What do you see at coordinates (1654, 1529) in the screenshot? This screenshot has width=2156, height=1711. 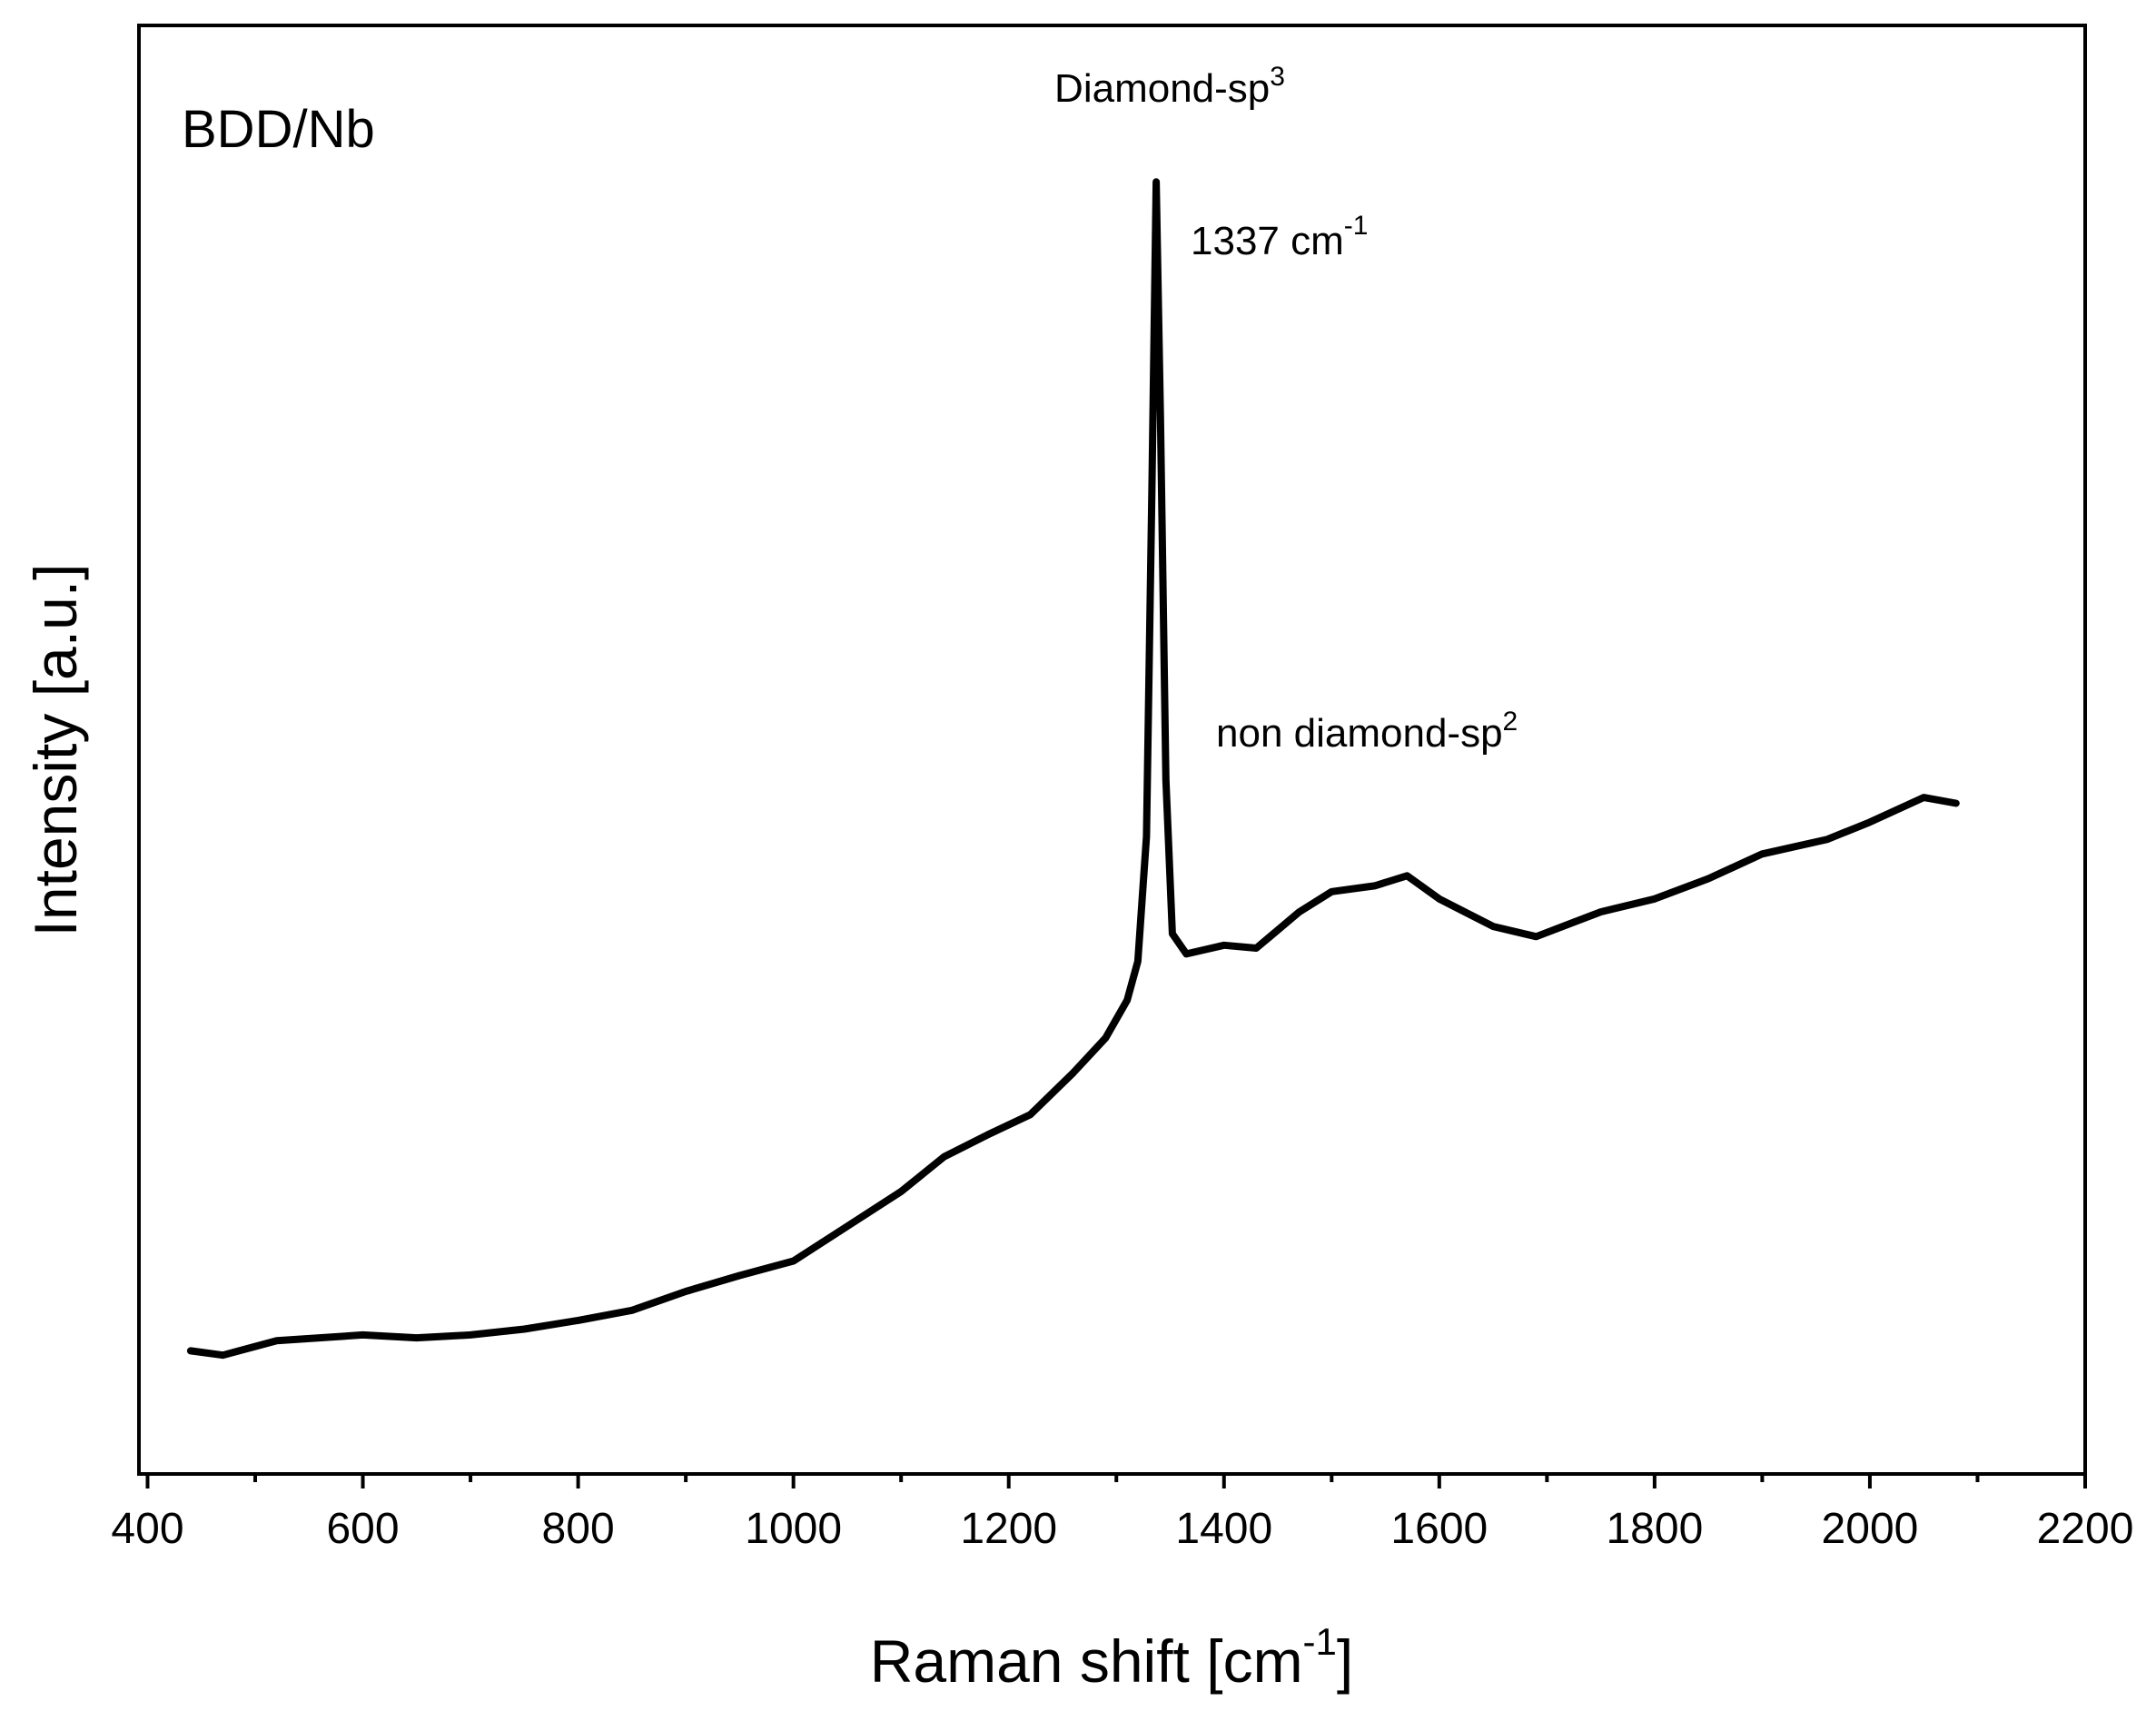 I see `x-tick-label: 1800` at bounding box center [1654, 1529].